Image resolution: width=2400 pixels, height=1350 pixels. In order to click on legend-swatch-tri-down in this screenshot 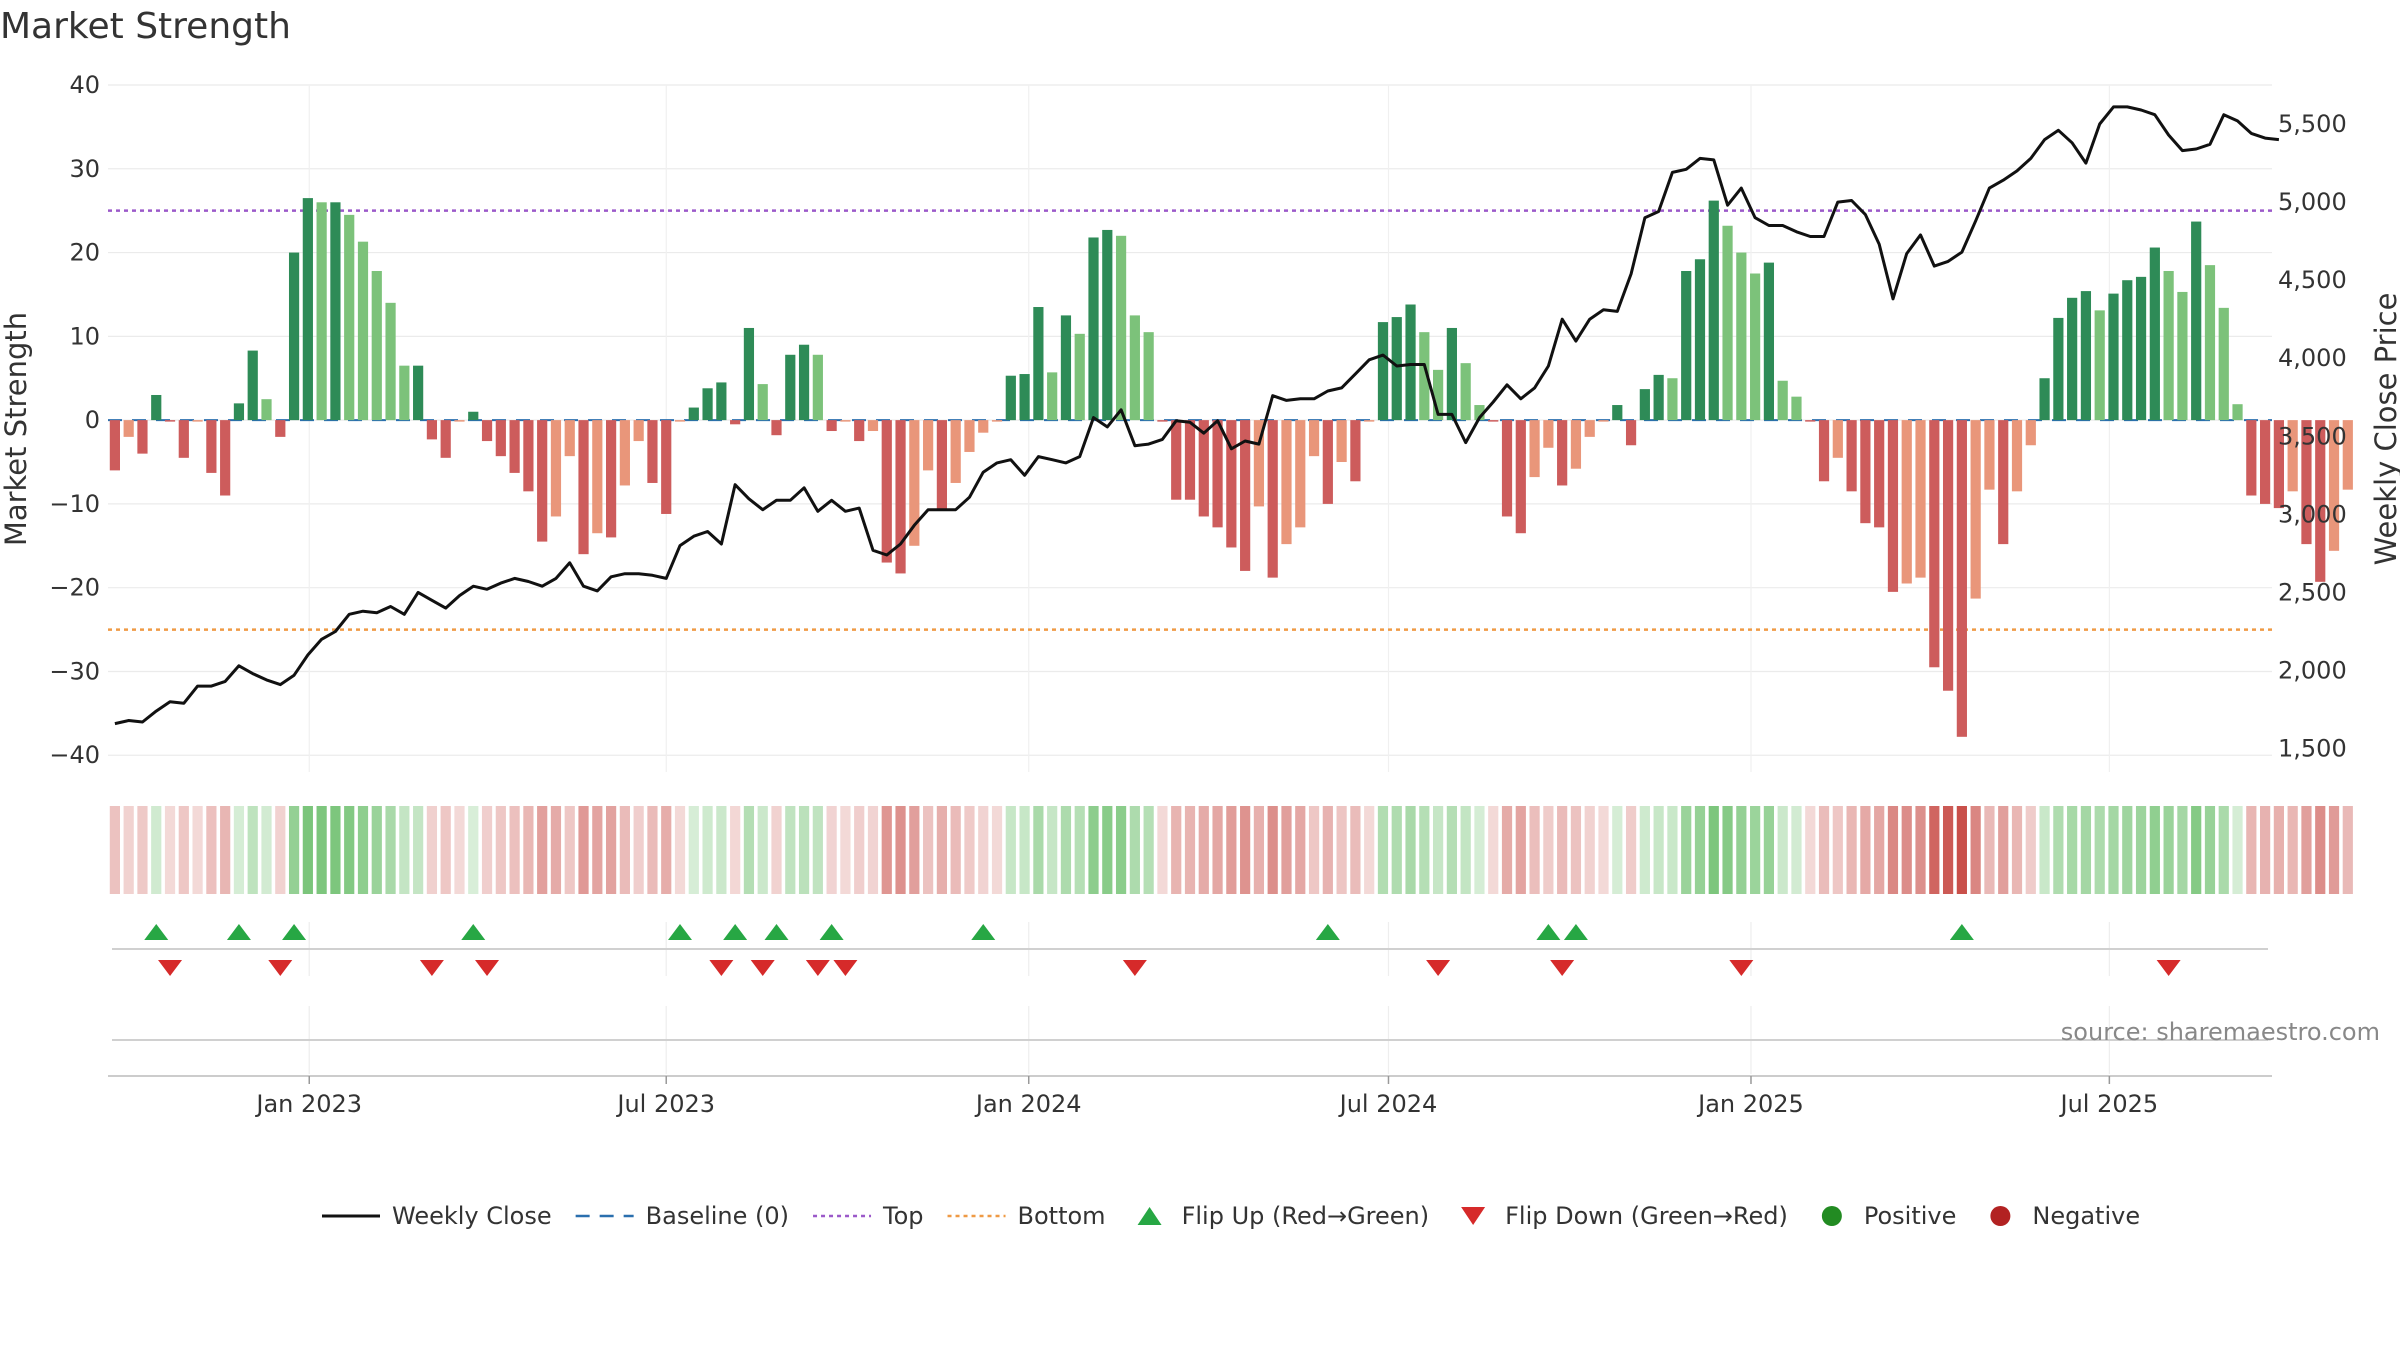, I will do `click(1473, 1216)`.